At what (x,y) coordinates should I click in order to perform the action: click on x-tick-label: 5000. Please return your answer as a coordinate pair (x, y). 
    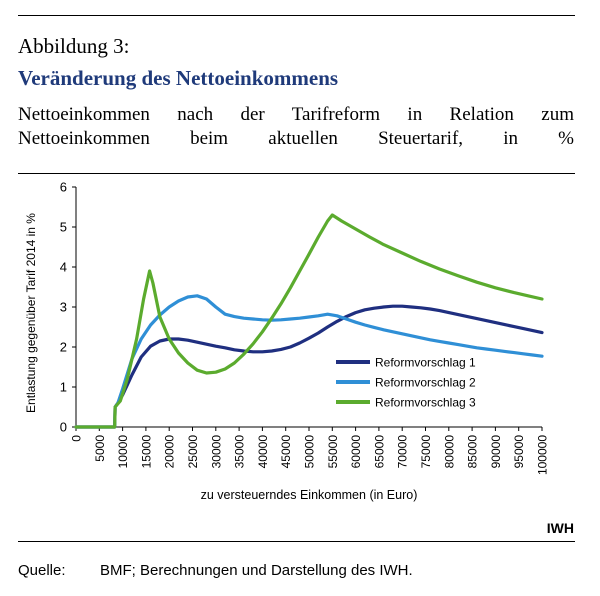
    Looking at the image, I should click on (100, 448).